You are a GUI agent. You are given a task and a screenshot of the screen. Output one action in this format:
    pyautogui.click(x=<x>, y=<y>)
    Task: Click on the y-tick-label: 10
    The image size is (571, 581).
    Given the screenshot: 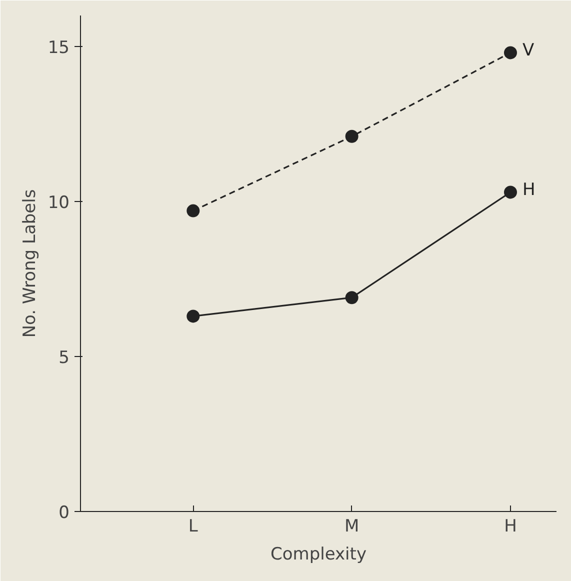 What is the action you would take?
    pyautogui.click(x=59, y=203)
    